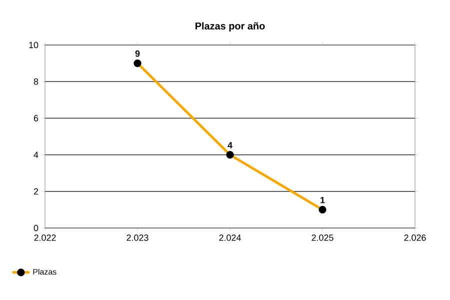  Describe the element at coordinates (36, 228) in the screenshot. I see `y-tick-label: 0` at that location.